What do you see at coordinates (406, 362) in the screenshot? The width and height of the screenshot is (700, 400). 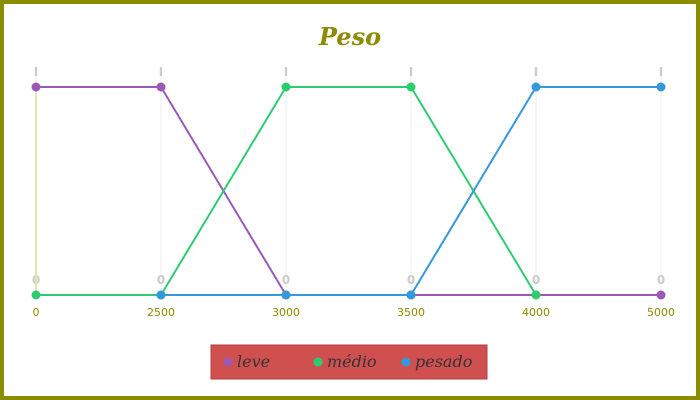 I see `legend-marker-pesado` at bounding box center [406, 362].